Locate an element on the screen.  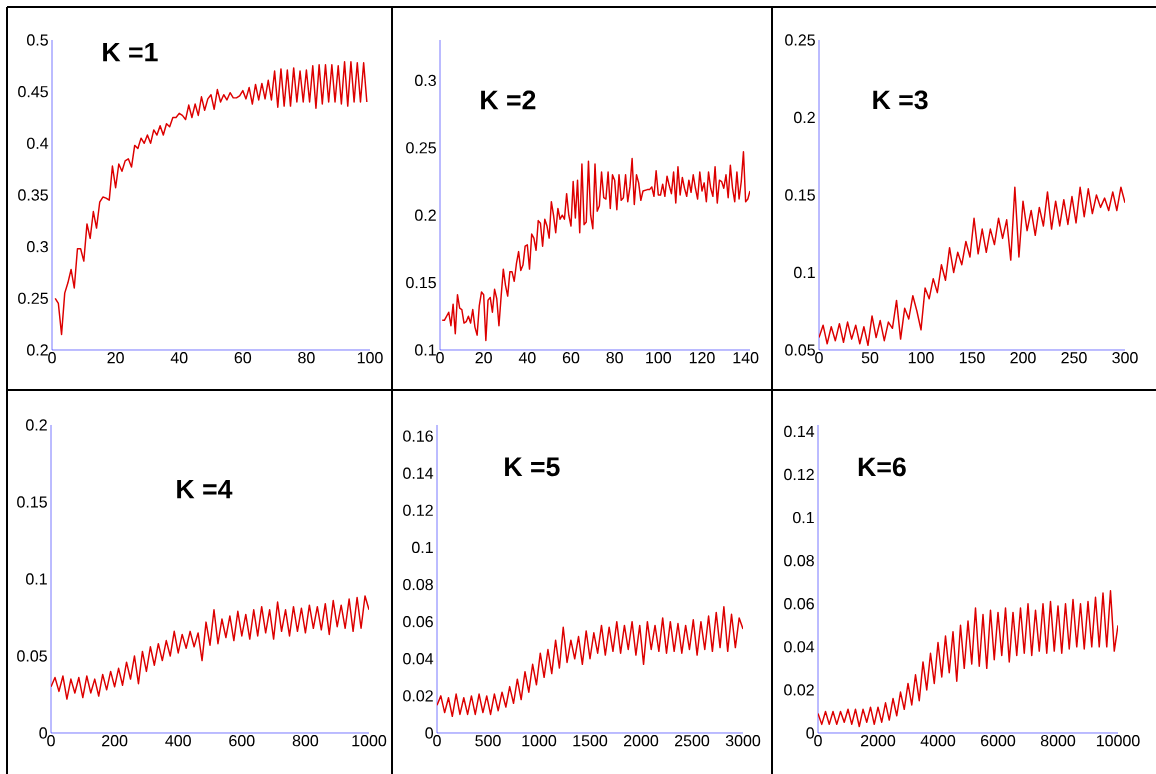
x-tick-label: 150 is located at coordinates (972, 358).